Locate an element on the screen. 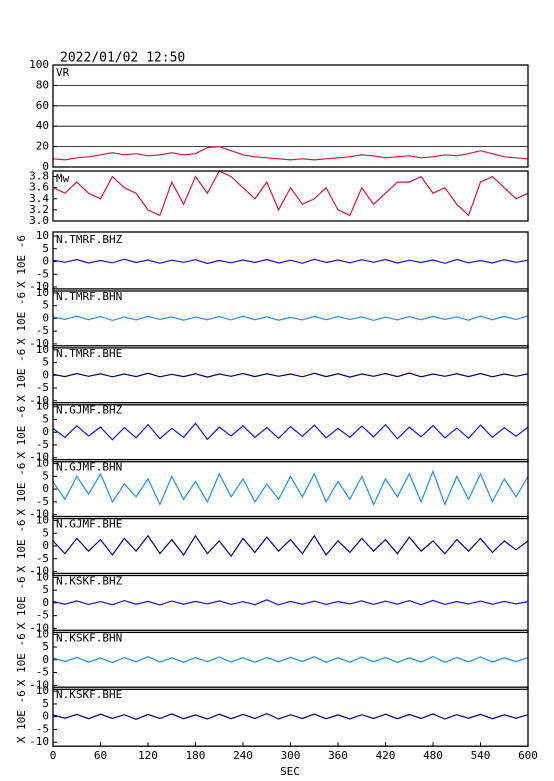 This screenshot has width=554, height=781. x-tick-label: 300 is located at coordinates (291, 755).